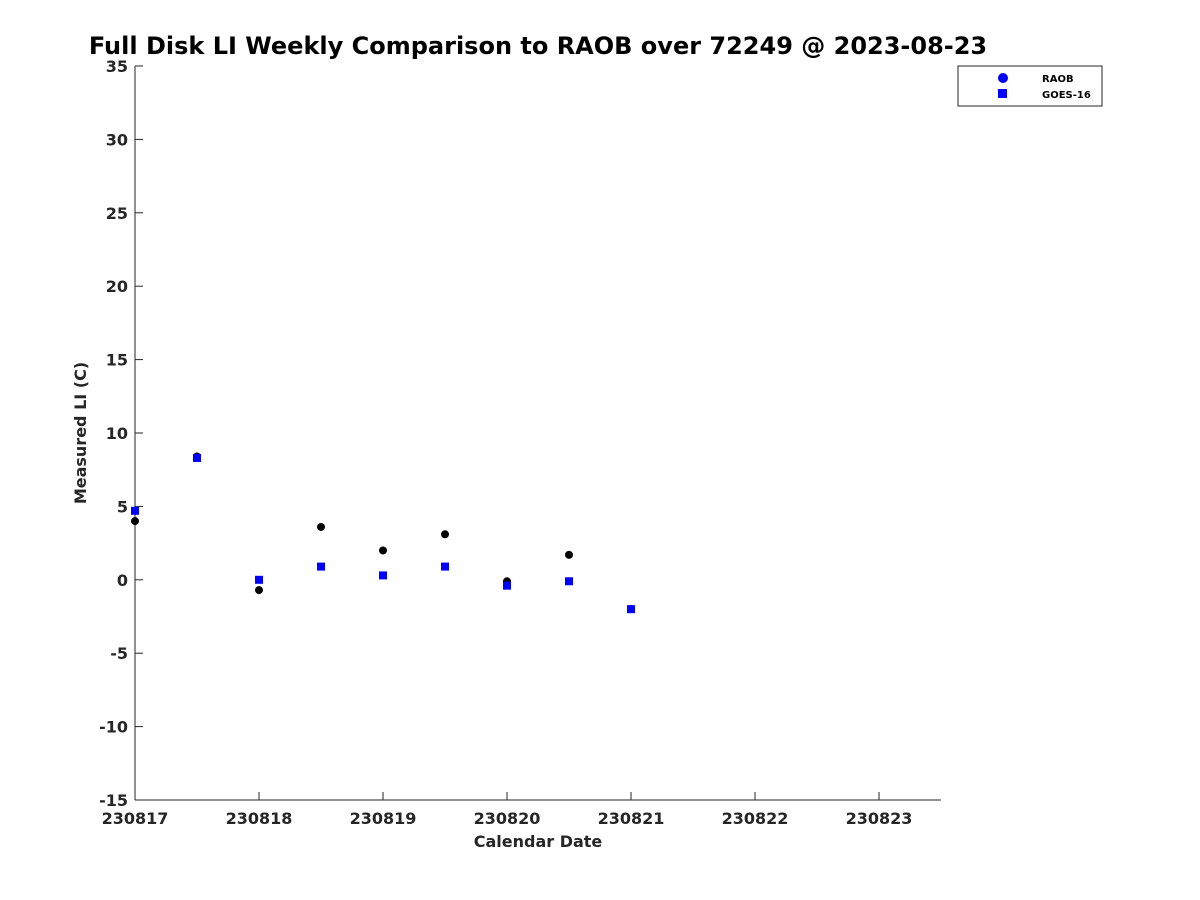 The width and height of the screenshot is (1200, 900). What do you see at coordinates (135, 818) in the screenshot?
I see `x-tick-label: 230817` at bounding box center [135, 818].